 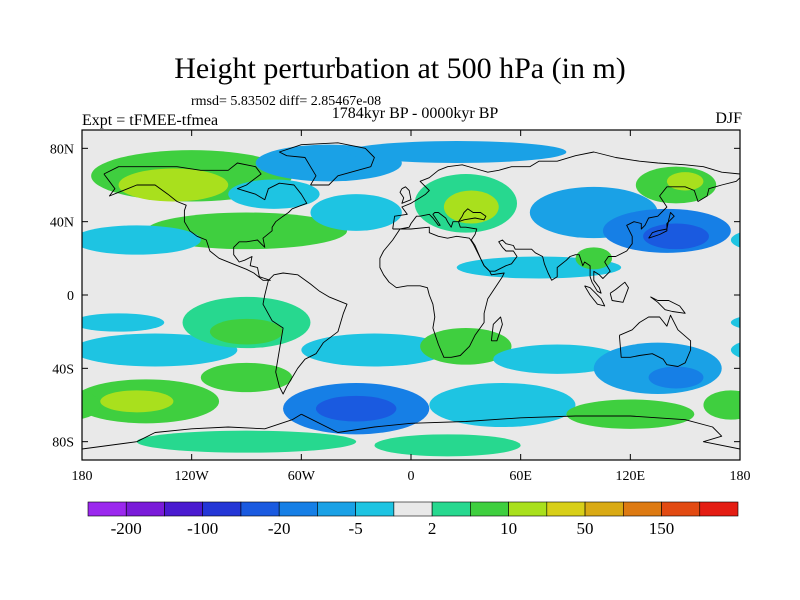 What do you see at coordinates (411, 476) in the screenshot?
I see `x-tick-label: 0` at bounding box center [411, 476].